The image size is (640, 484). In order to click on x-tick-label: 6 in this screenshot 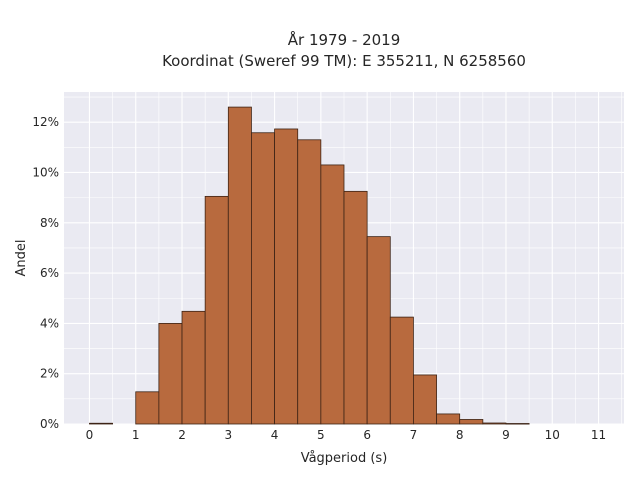, I will do `click(367, 435)`.